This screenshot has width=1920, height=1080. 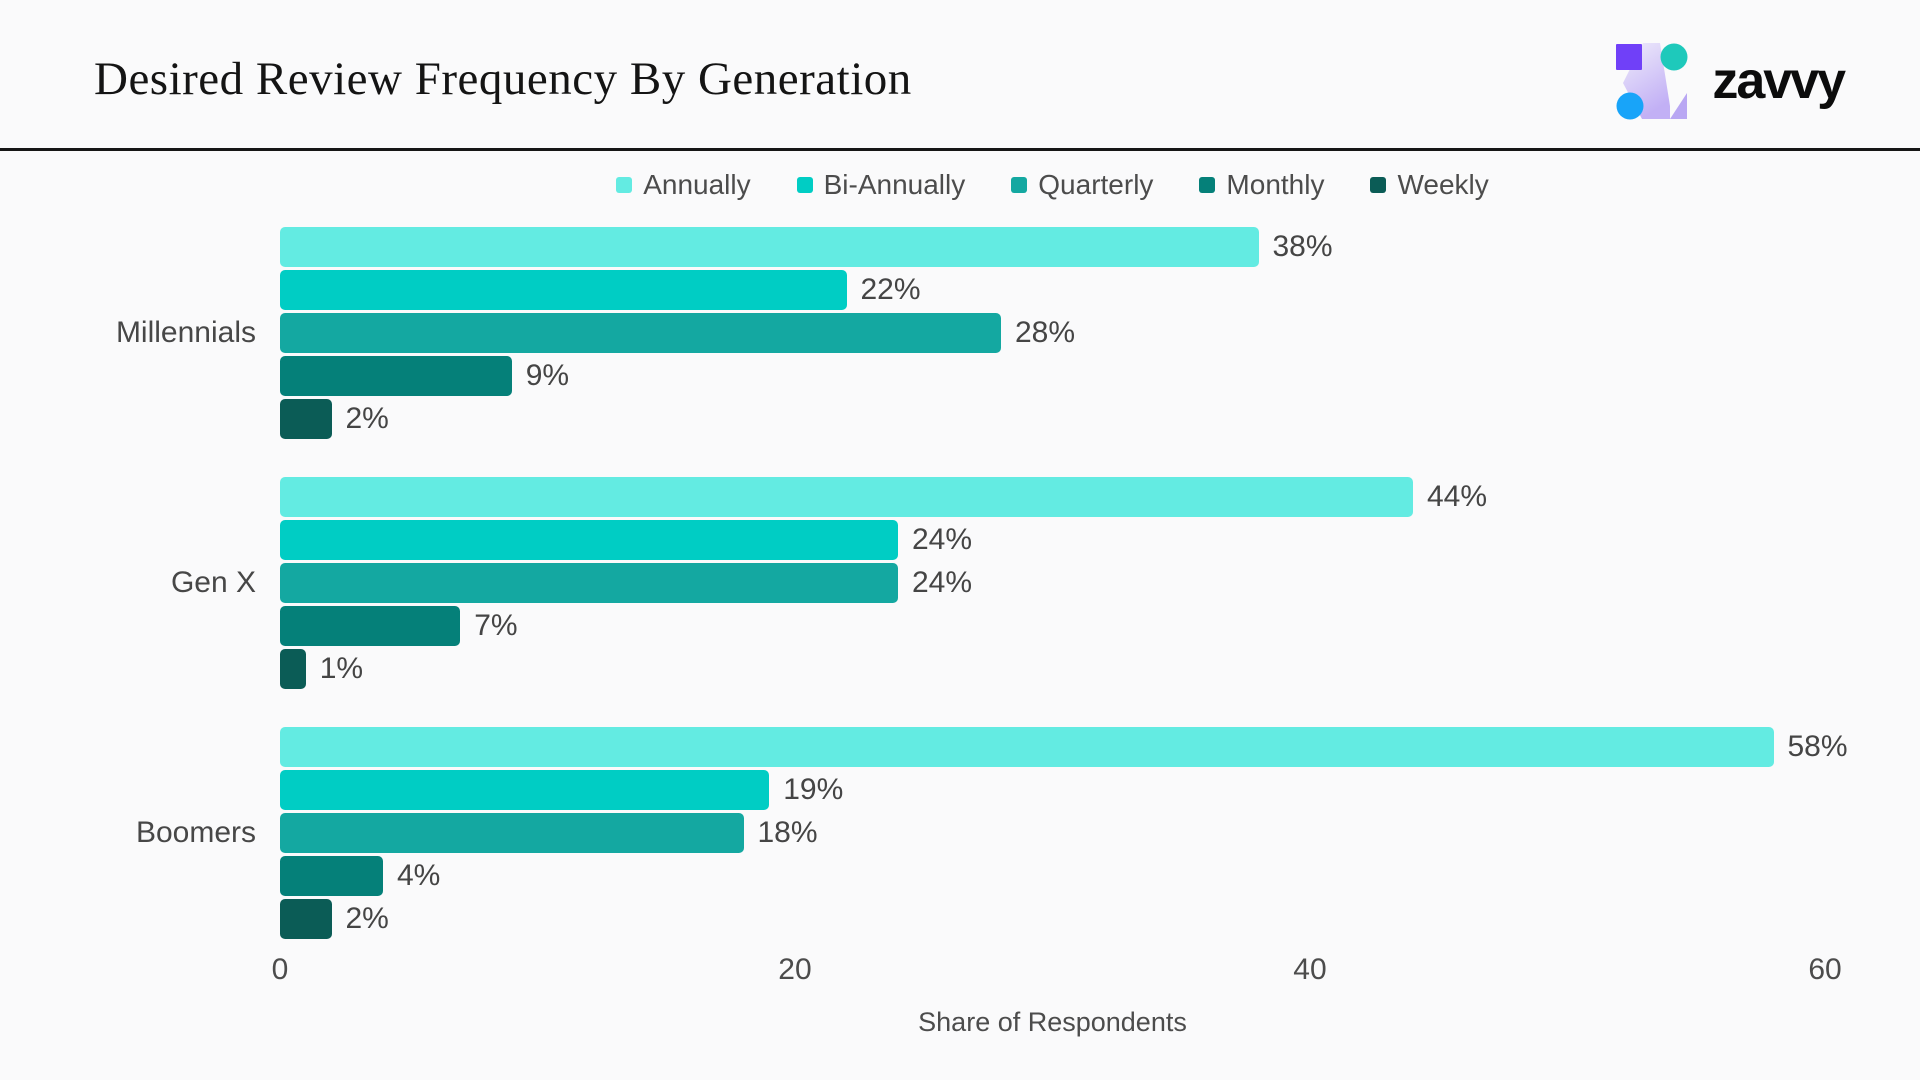 I want to click on category-label: Boomers, so click(x=195, y=832).